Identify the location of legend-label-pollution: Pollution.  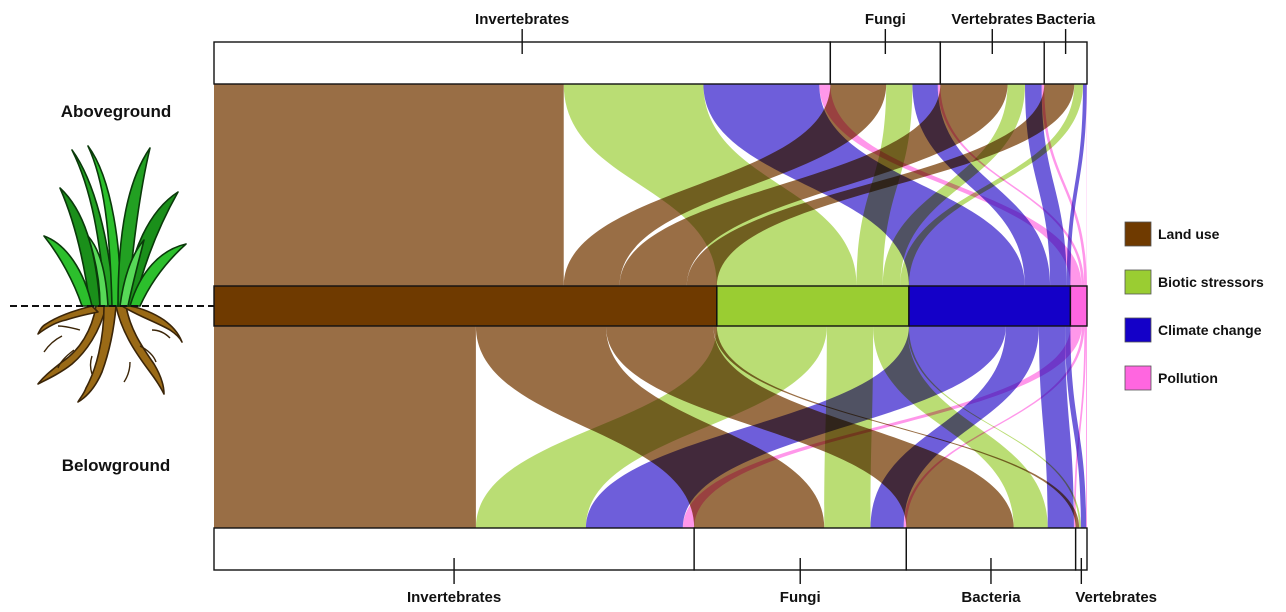
(1188, 378).